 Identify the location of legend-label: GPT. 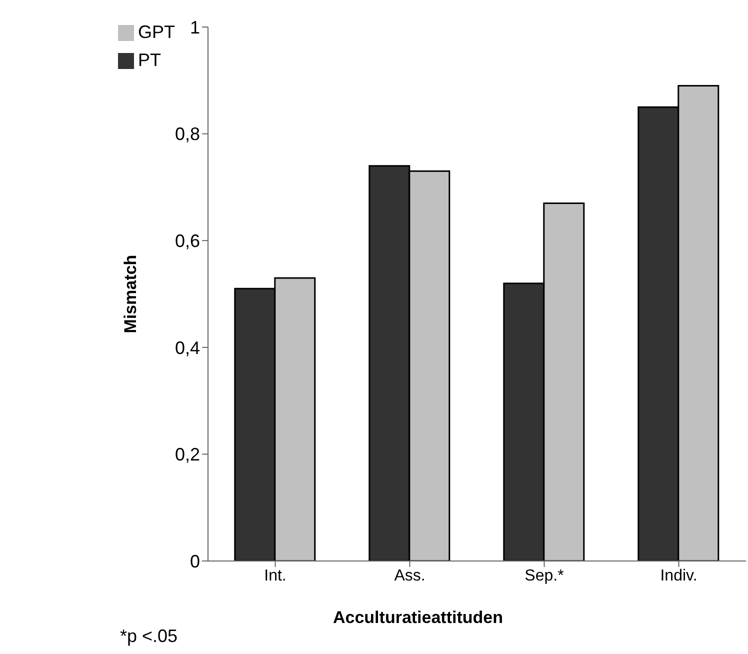
(157, 32).